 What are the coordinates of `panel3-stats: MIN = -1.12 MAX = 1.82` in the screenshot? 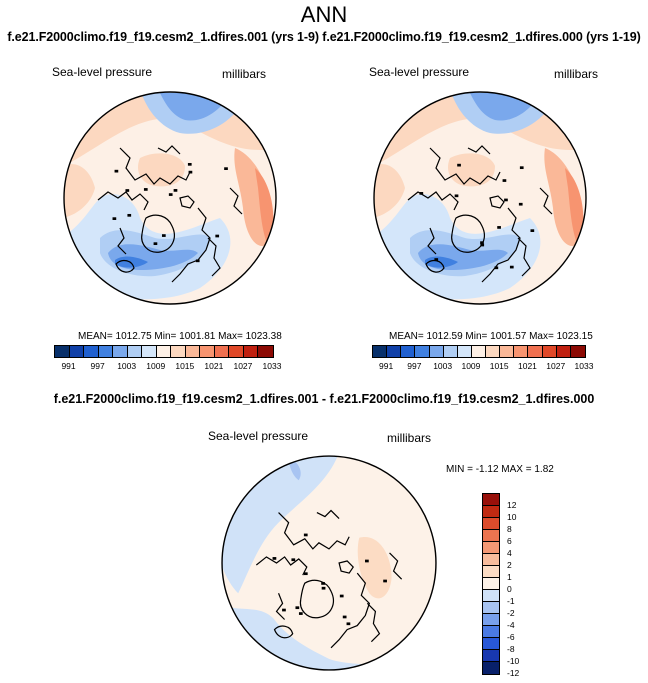 It's located at (500, 469).